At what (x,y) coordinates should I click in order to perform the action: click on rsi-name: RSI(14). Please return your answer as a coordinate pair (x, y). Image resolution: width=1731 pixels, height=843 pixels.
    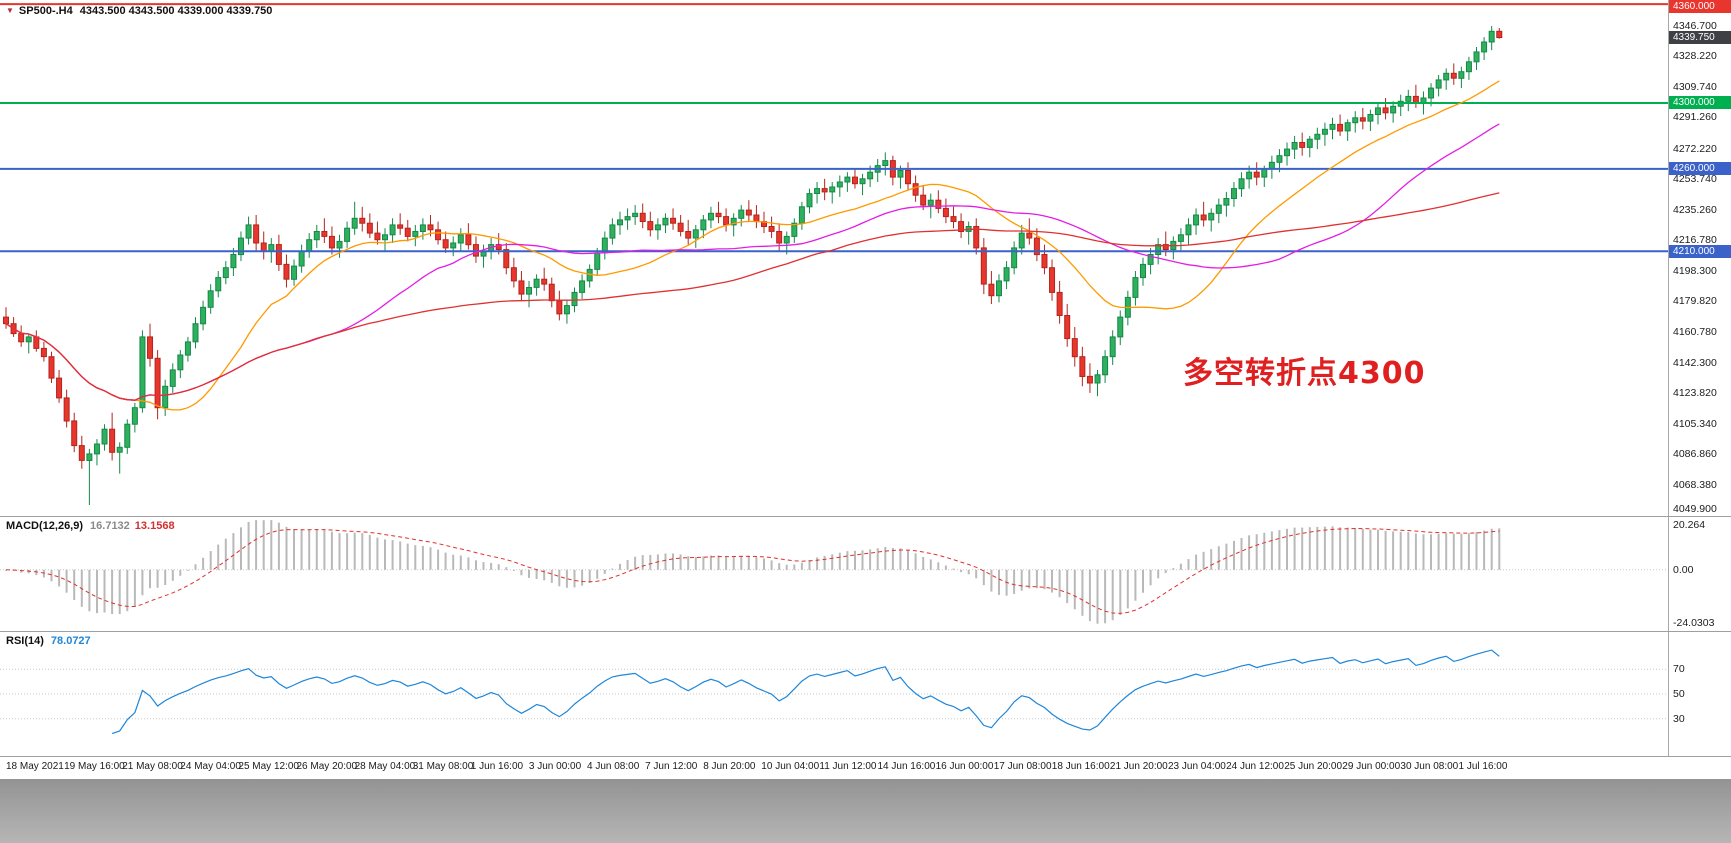
    Looking at the image, I should click on (25, 641).